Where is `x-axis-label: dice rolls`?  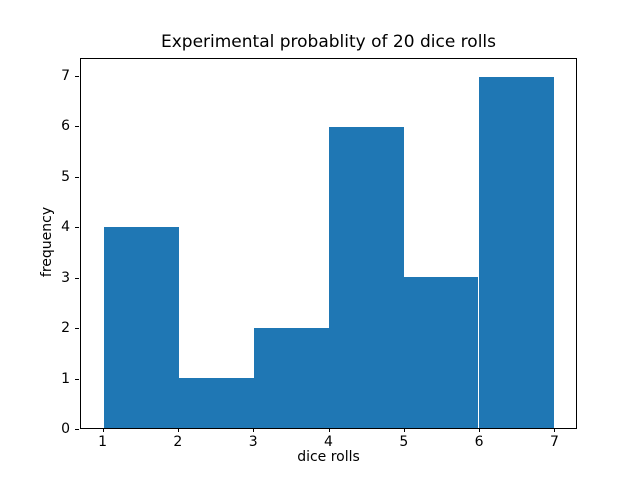
x-axis-label: dice rolls is located at coordinates (328, 457).